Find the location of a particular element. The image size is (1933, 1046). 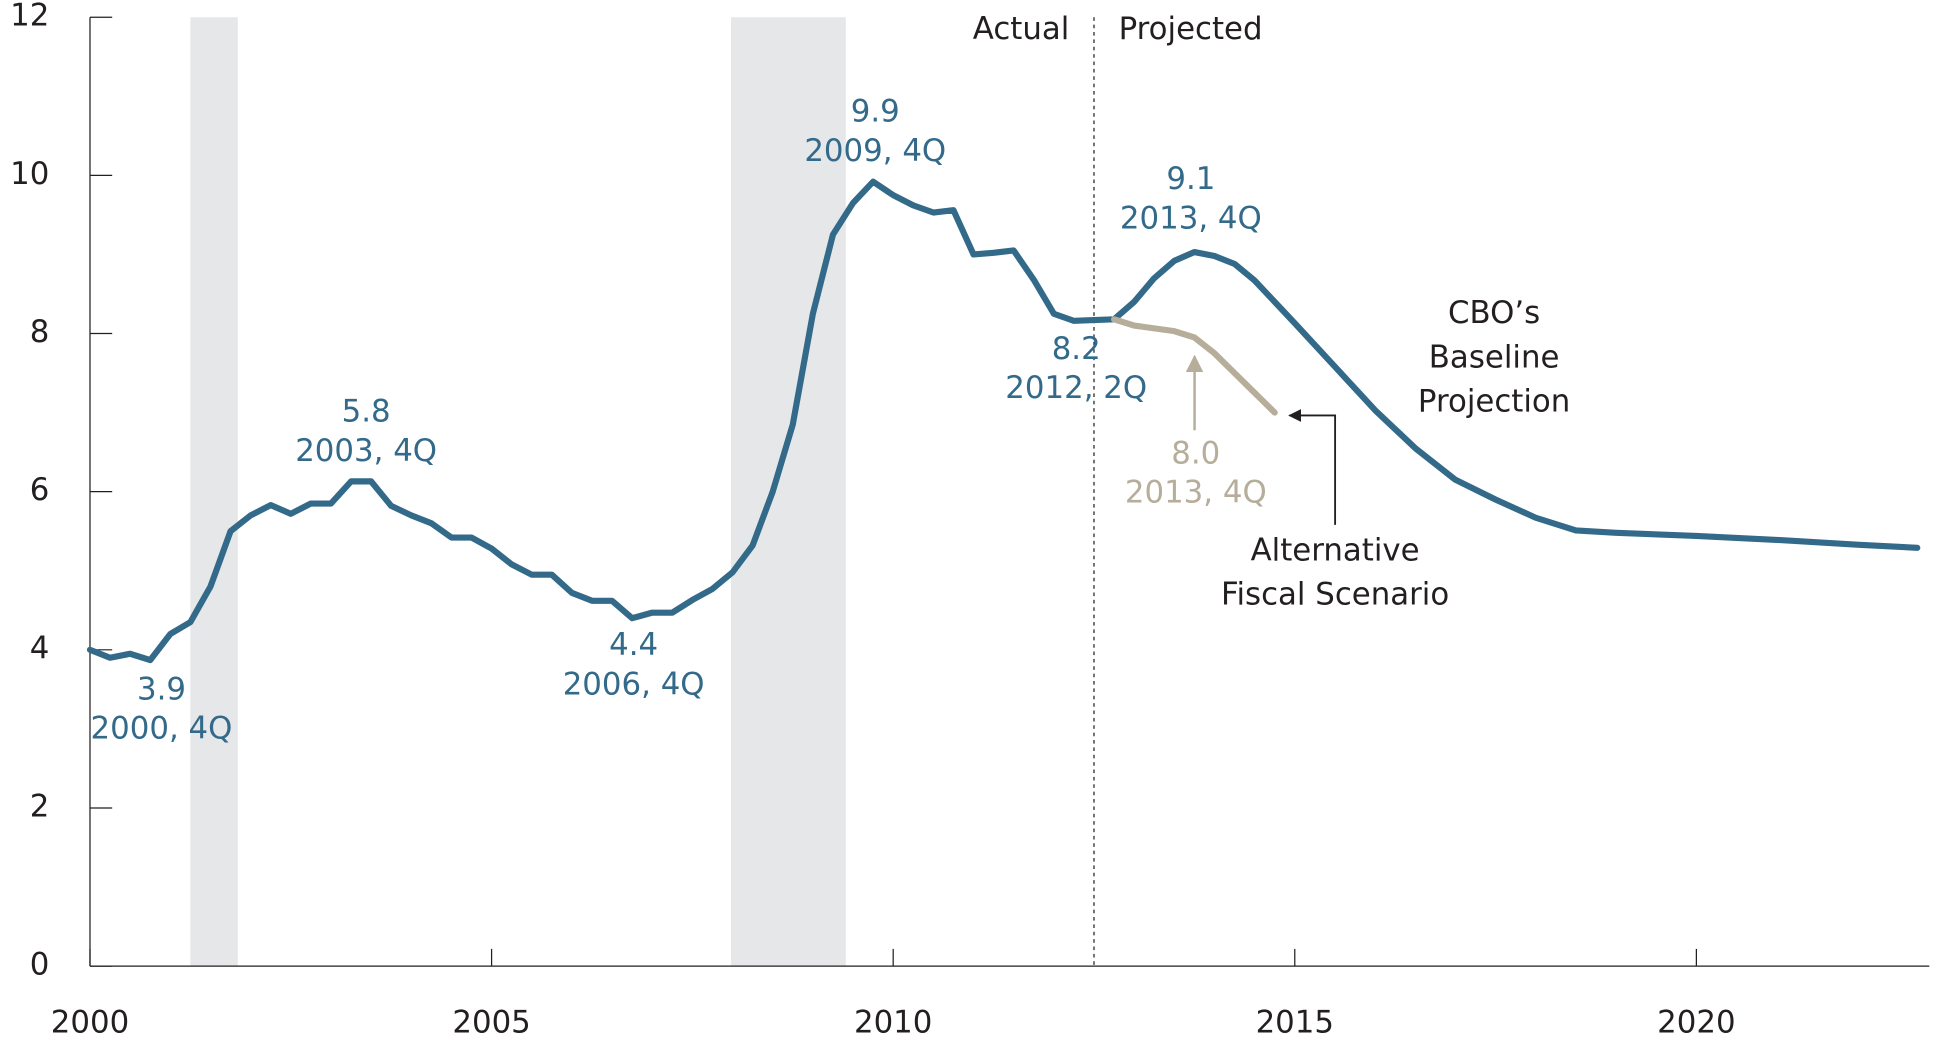

annotation: 2012, 2Q is located at coordinates (1076, 388).